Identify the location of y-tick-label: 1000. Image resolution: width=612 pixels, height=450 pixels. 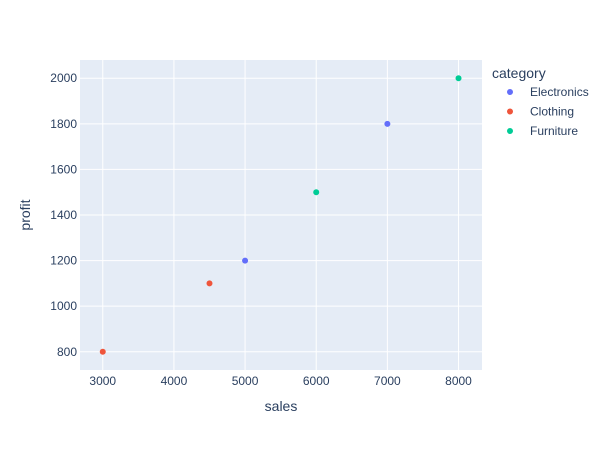
(63, 306).